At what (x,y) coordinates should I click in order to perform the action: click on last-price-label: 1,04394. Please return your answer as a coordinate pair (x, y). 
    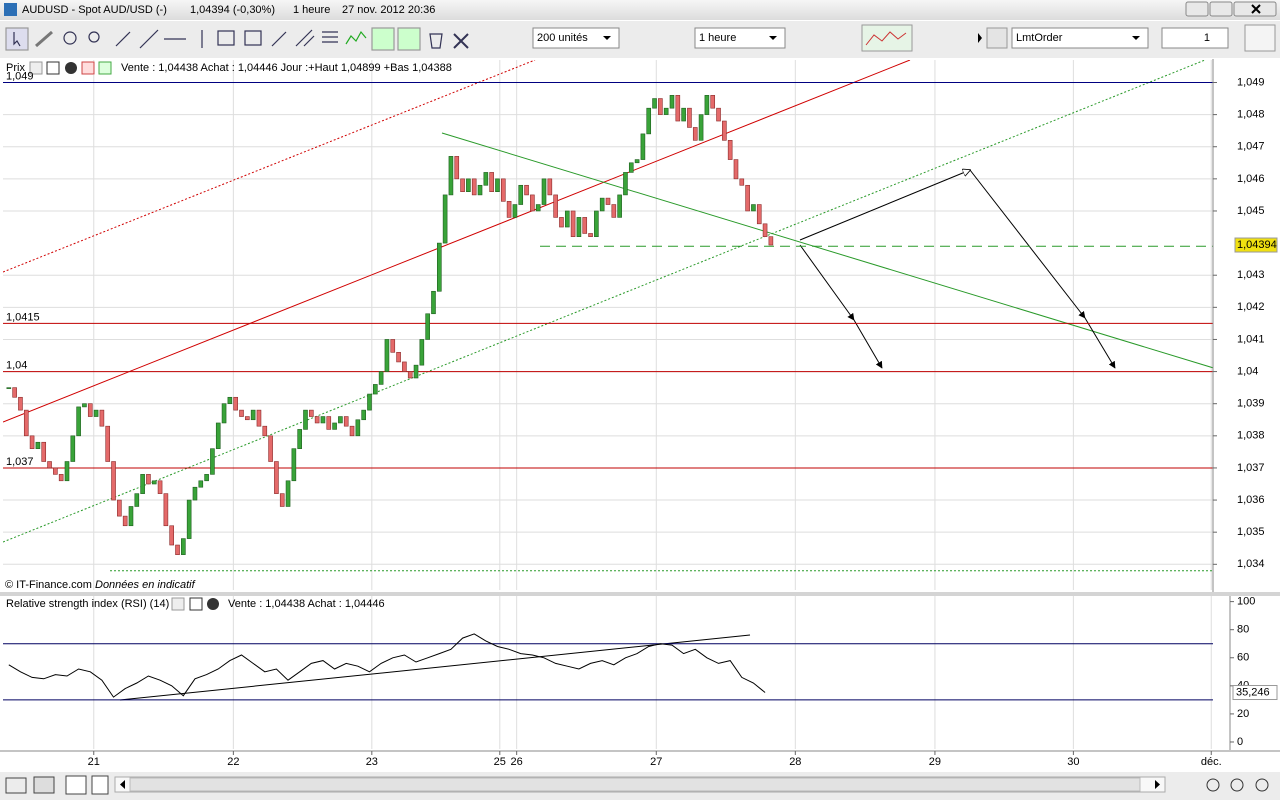
    Looking at the image, I should click on (1257, 245).